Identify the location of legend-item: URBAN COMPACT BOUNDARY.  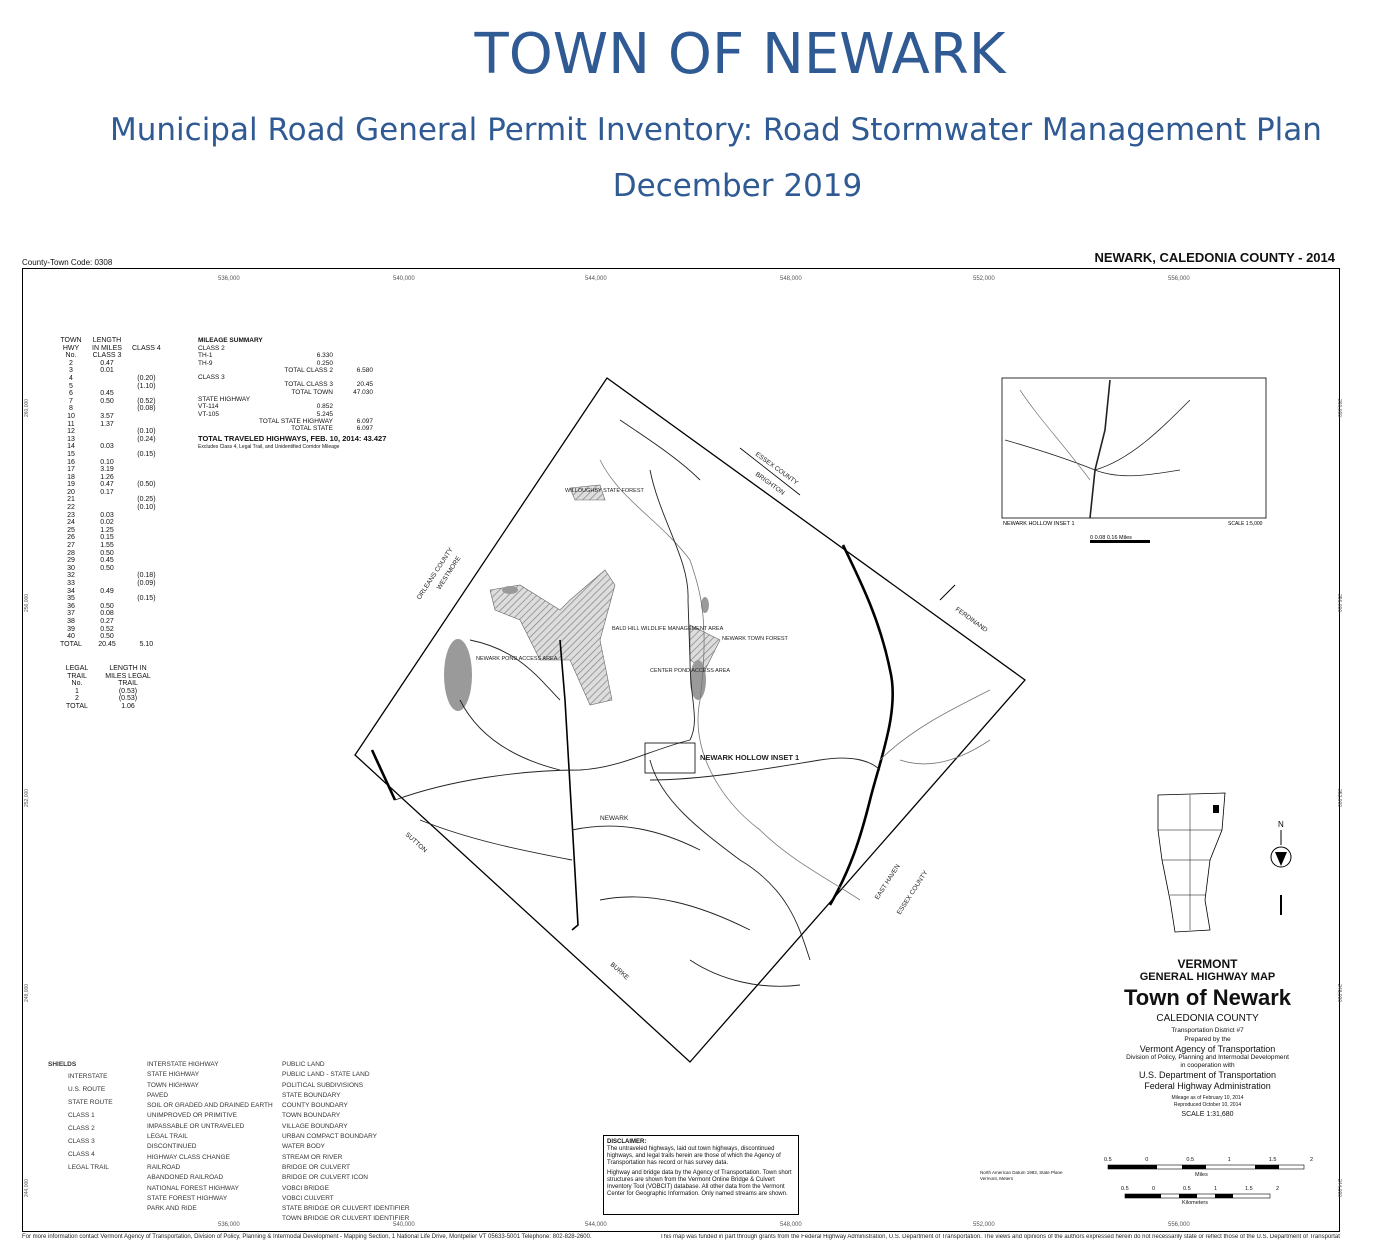
(329, 1137).